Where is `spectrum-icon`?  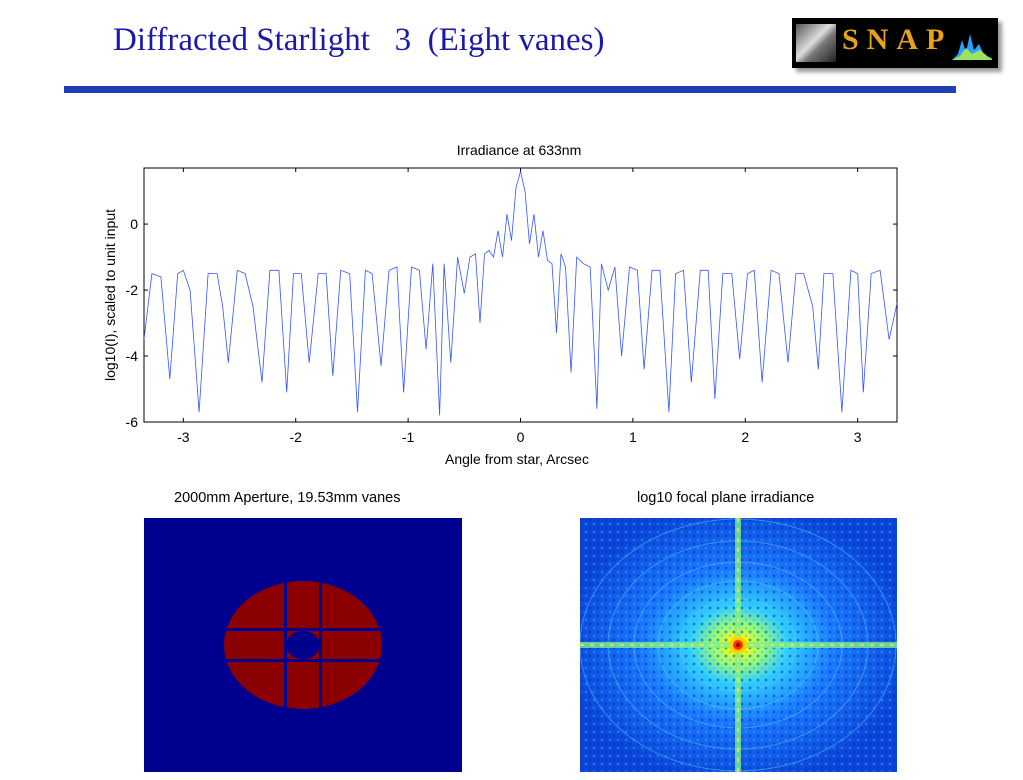
spectrum-icon is located at coordinates (972, 47).